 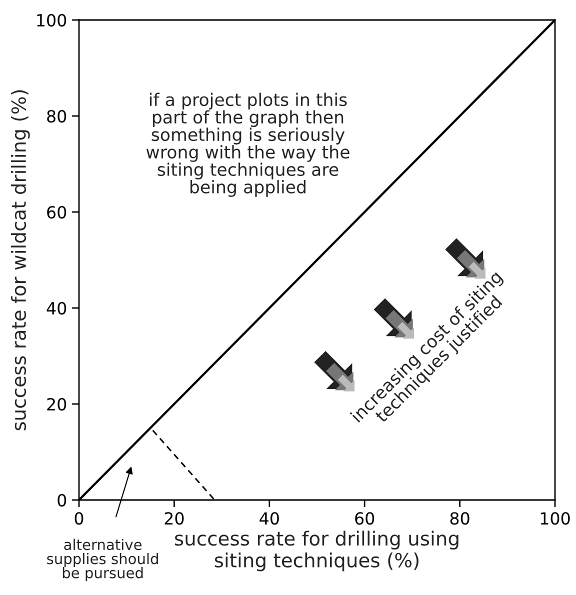 What do you see at coordinates (51, 20) in the screenshot?
I see `y-tick-label: 100` at bounding box center [51, 20].